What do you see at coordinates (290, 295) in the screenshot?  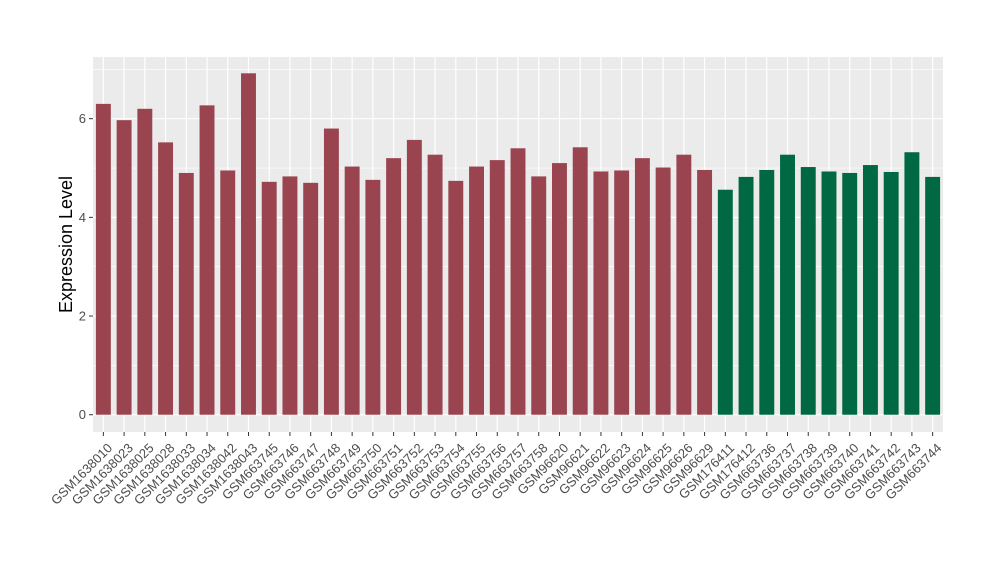 I see `bar-GSM663746` at bounding box center [290, 295].